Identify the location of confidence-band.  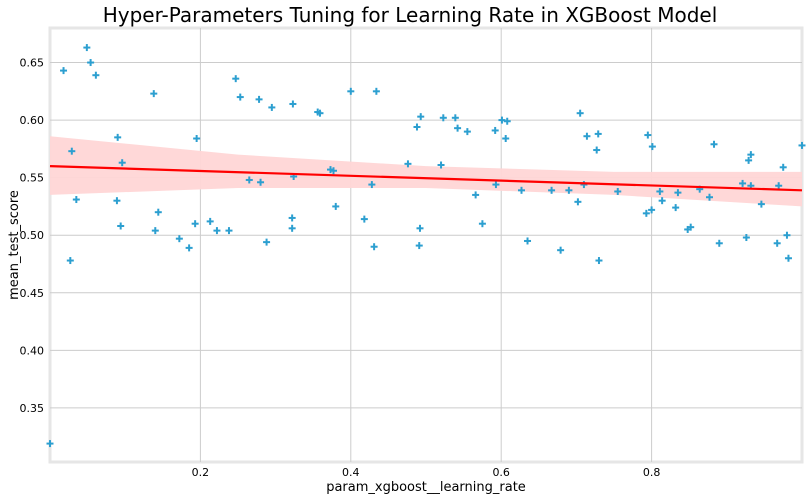
(426, 171).